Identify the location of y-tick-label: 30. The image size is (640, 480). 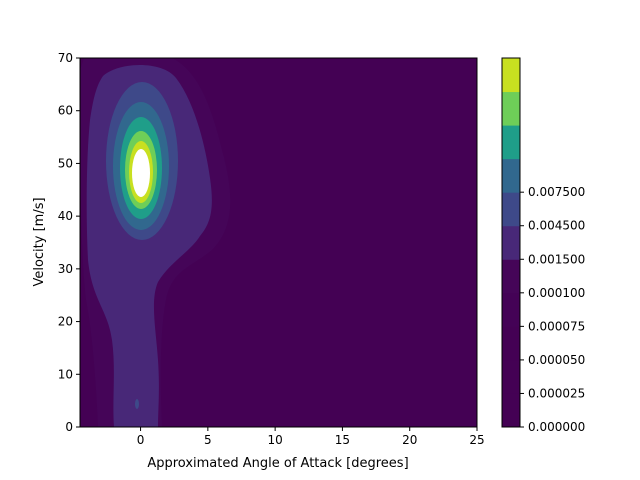
(65, 269).